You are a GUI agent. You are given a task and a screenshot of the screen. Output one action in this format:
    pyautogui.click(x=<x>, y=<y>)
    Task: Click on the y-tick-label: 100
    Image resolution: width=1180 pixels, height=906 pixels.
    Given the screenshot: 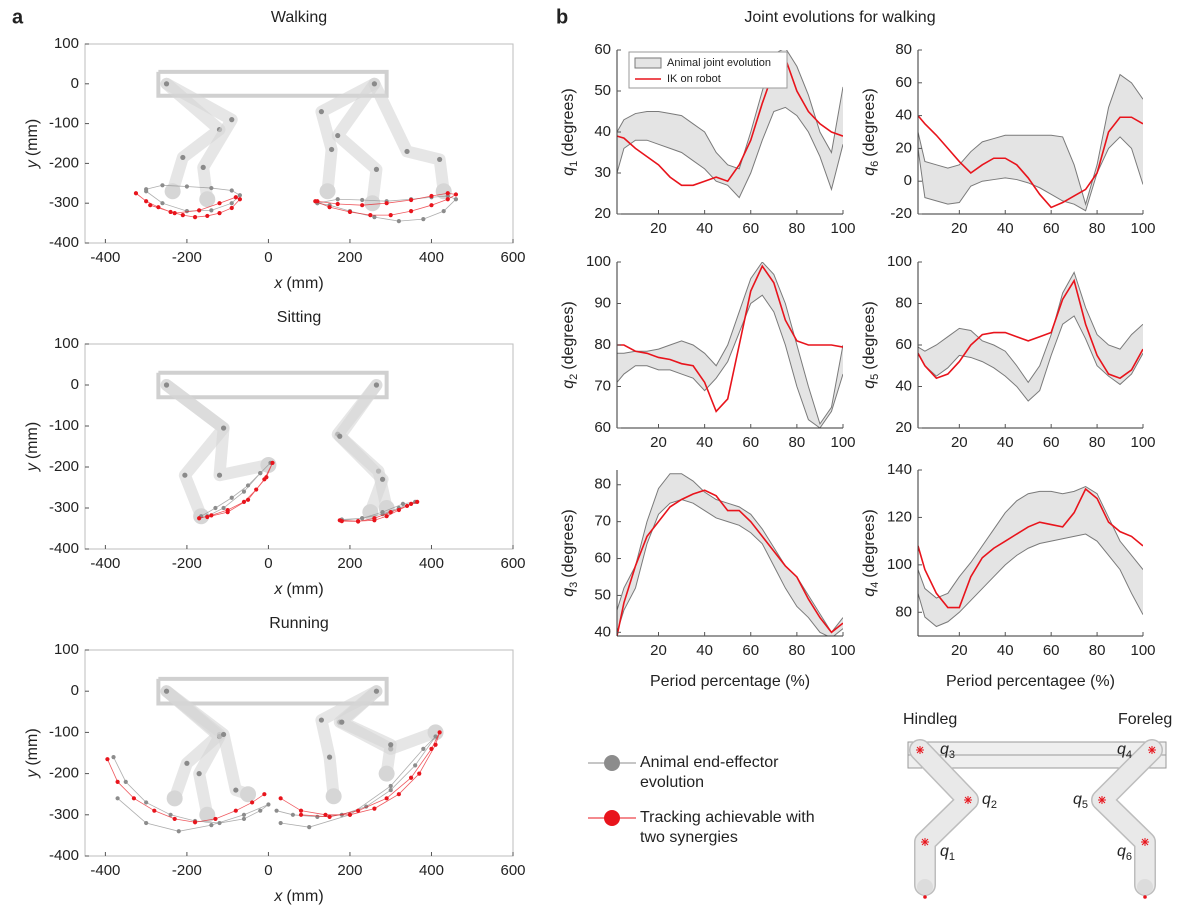 What is the action you would take?
    pyautogui.click(x=899, y=564)
    